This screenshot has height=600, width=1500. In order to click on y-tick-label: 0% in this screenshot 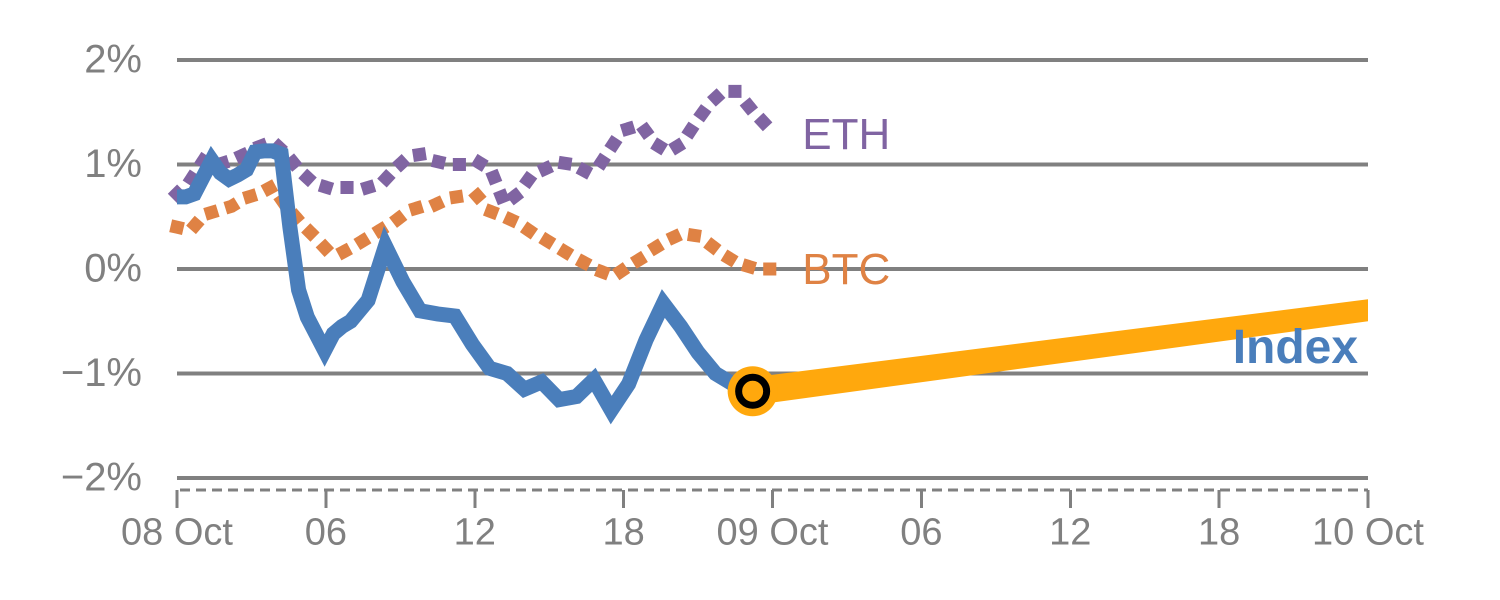, I will do `click(113, 269)`.